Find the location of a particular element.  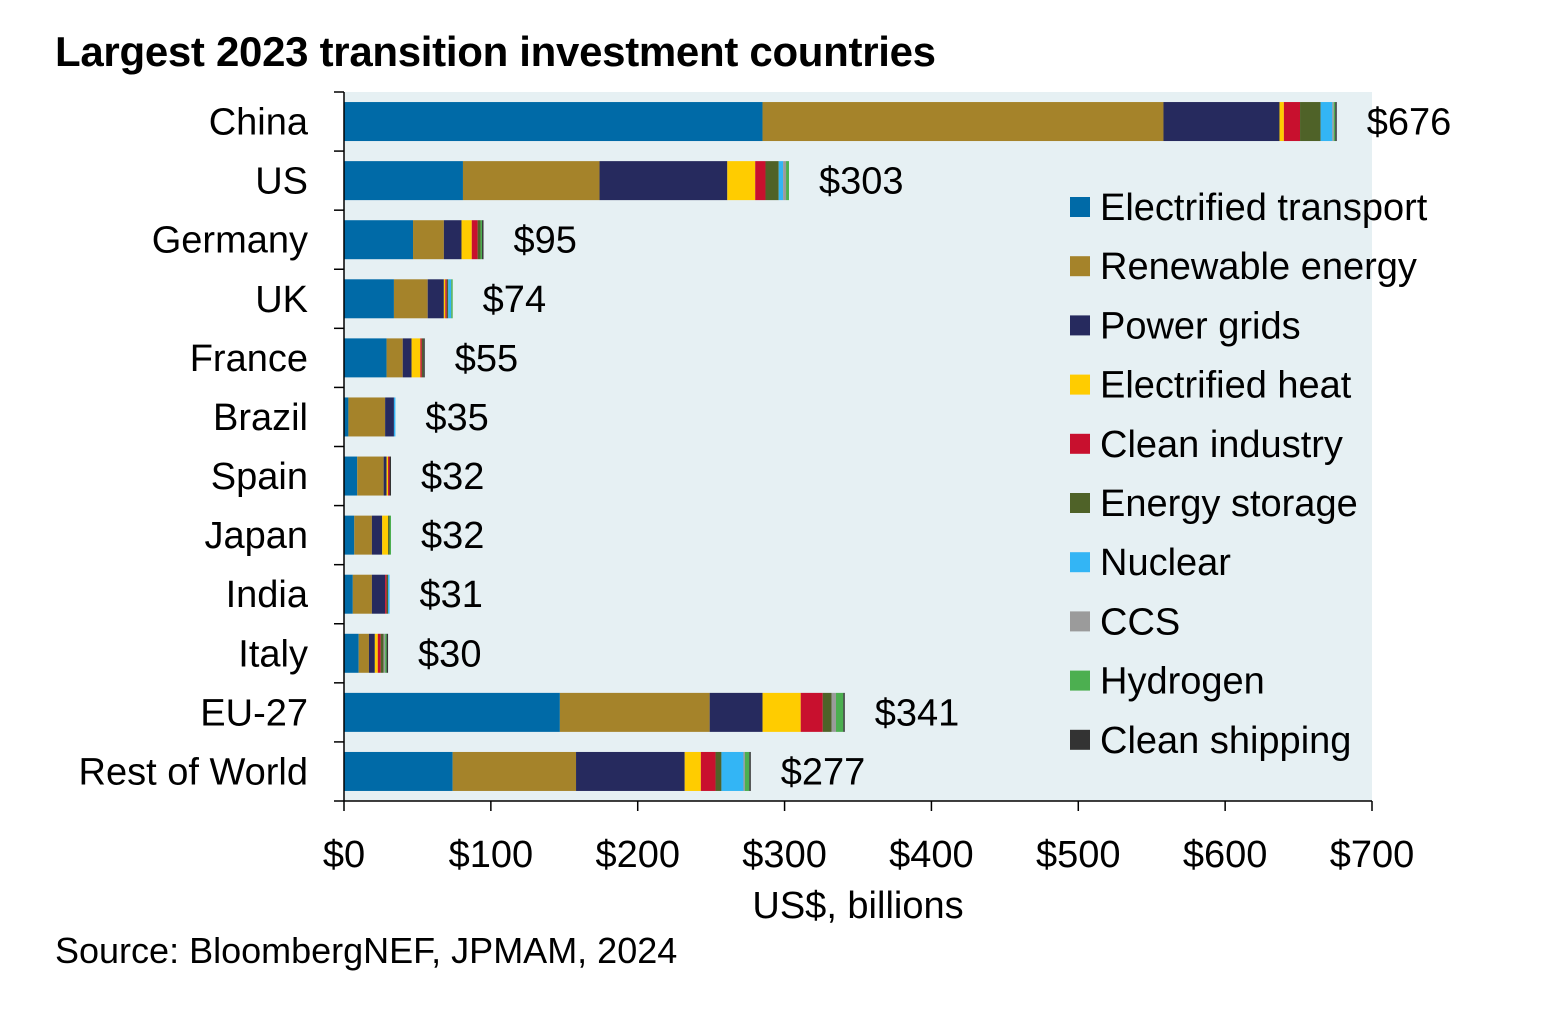

x-tick-label: $200 is located at coordinates (637, 855).